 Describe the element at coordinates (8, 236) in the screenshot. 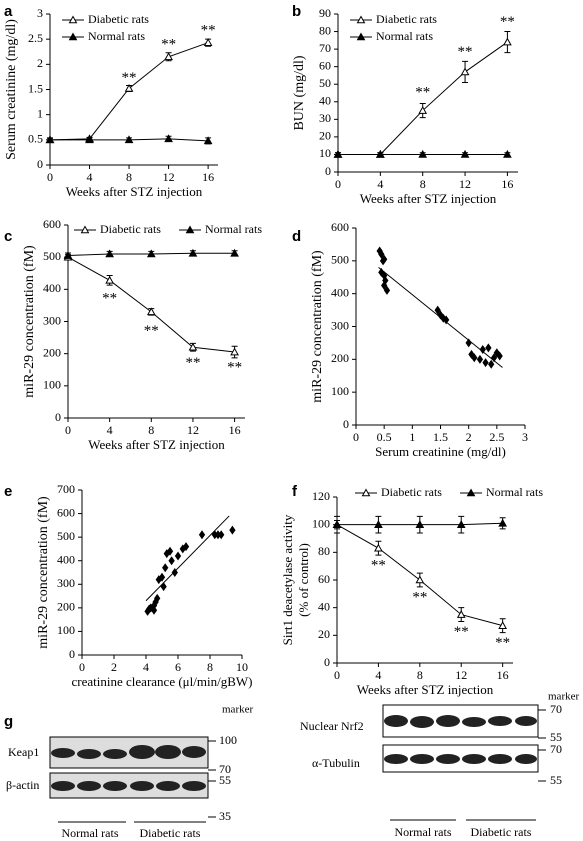

I see `panel-label: c` at that location.